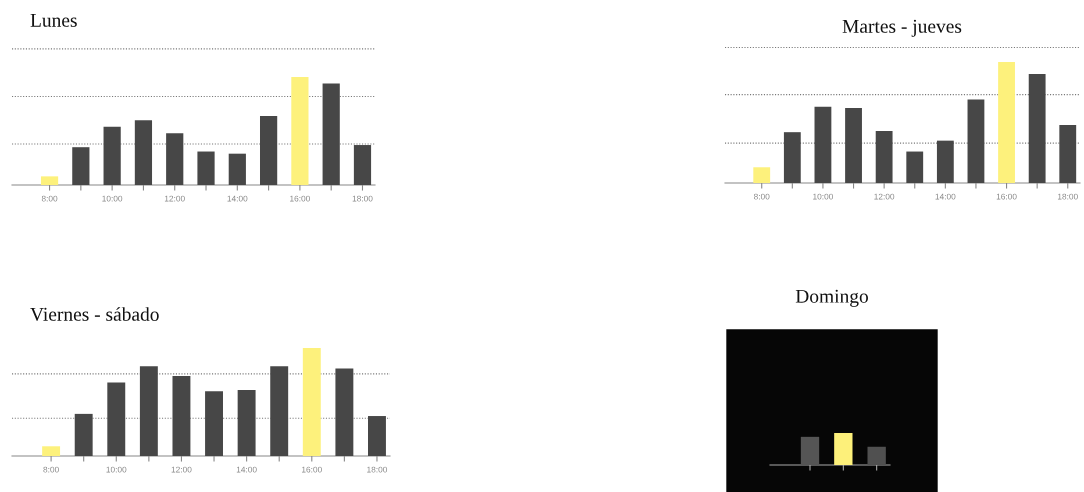 The width and height of the screenshot is (1084, 492). I want to click on chart-title: Domingo, so click(831, 298).